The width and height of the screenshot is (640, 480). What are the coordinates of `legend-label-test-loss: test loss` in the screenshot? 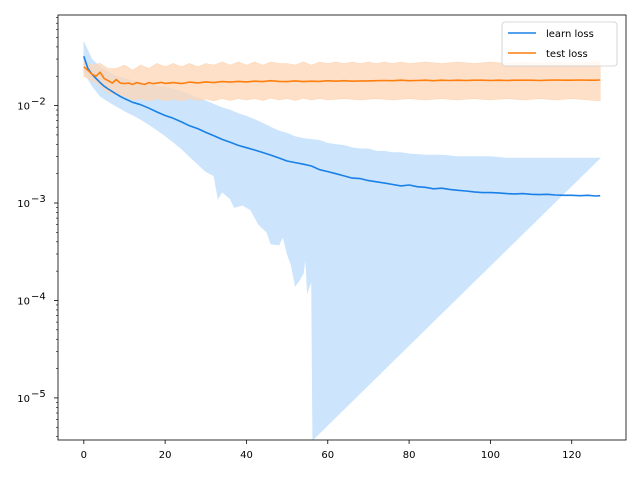 It's located at (567, 54).